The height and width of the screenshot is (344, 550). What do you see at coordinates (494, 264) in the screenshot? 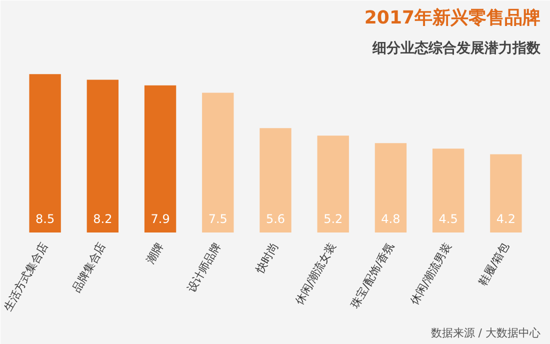
I see `x-tick-label: 鞋履/箱包` at bounding box center [494, 264].